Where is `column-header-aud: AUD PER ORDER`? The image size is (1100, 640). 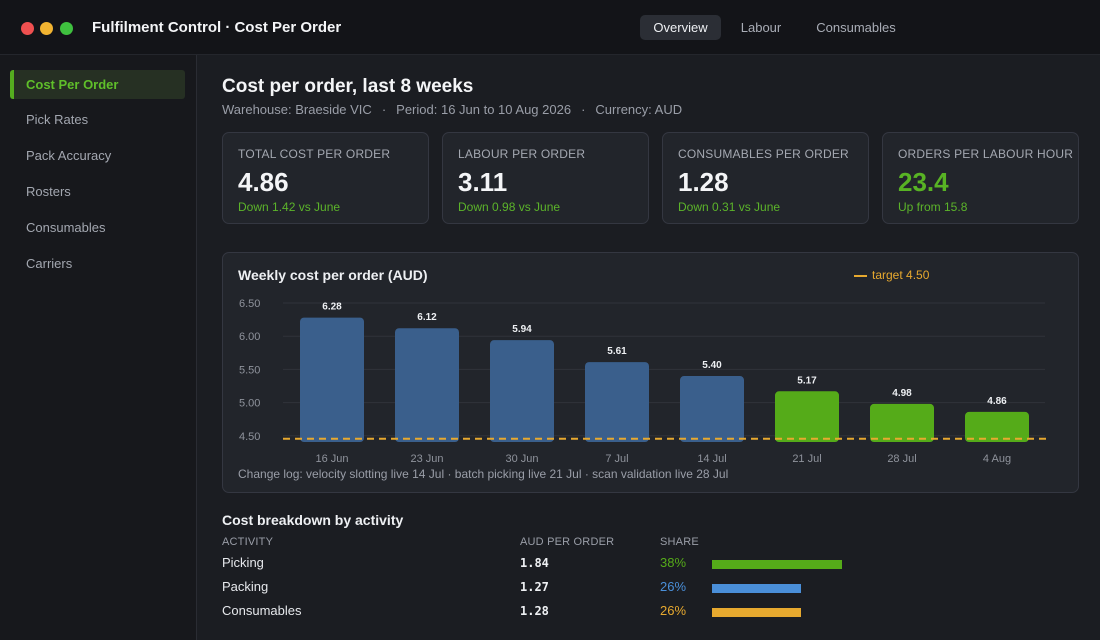
column-header-aud: AUD PER ORDER is located at coordinates (567, 542).